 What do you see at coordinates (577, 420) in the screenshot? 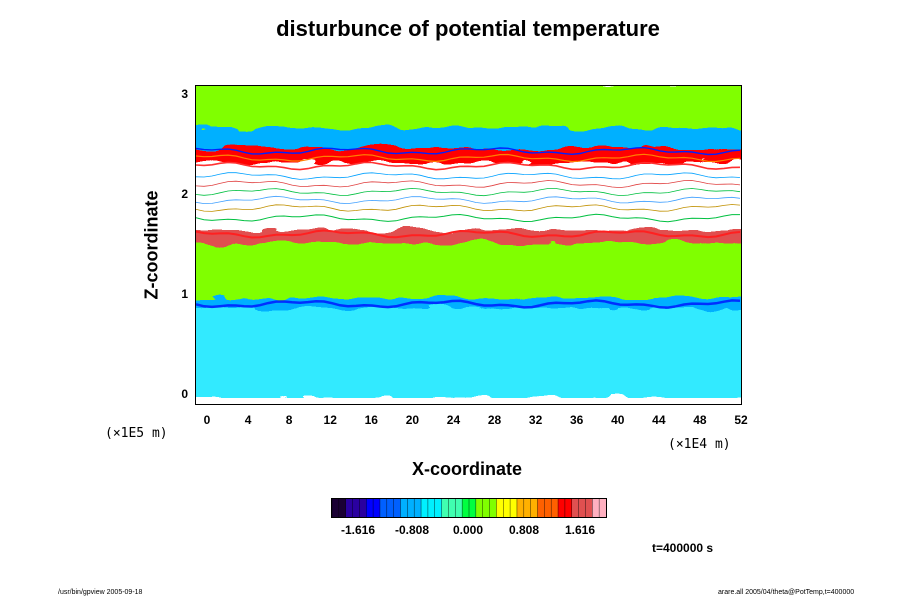
I see `x-tick-label: 36` at bounding box center [577, 420].